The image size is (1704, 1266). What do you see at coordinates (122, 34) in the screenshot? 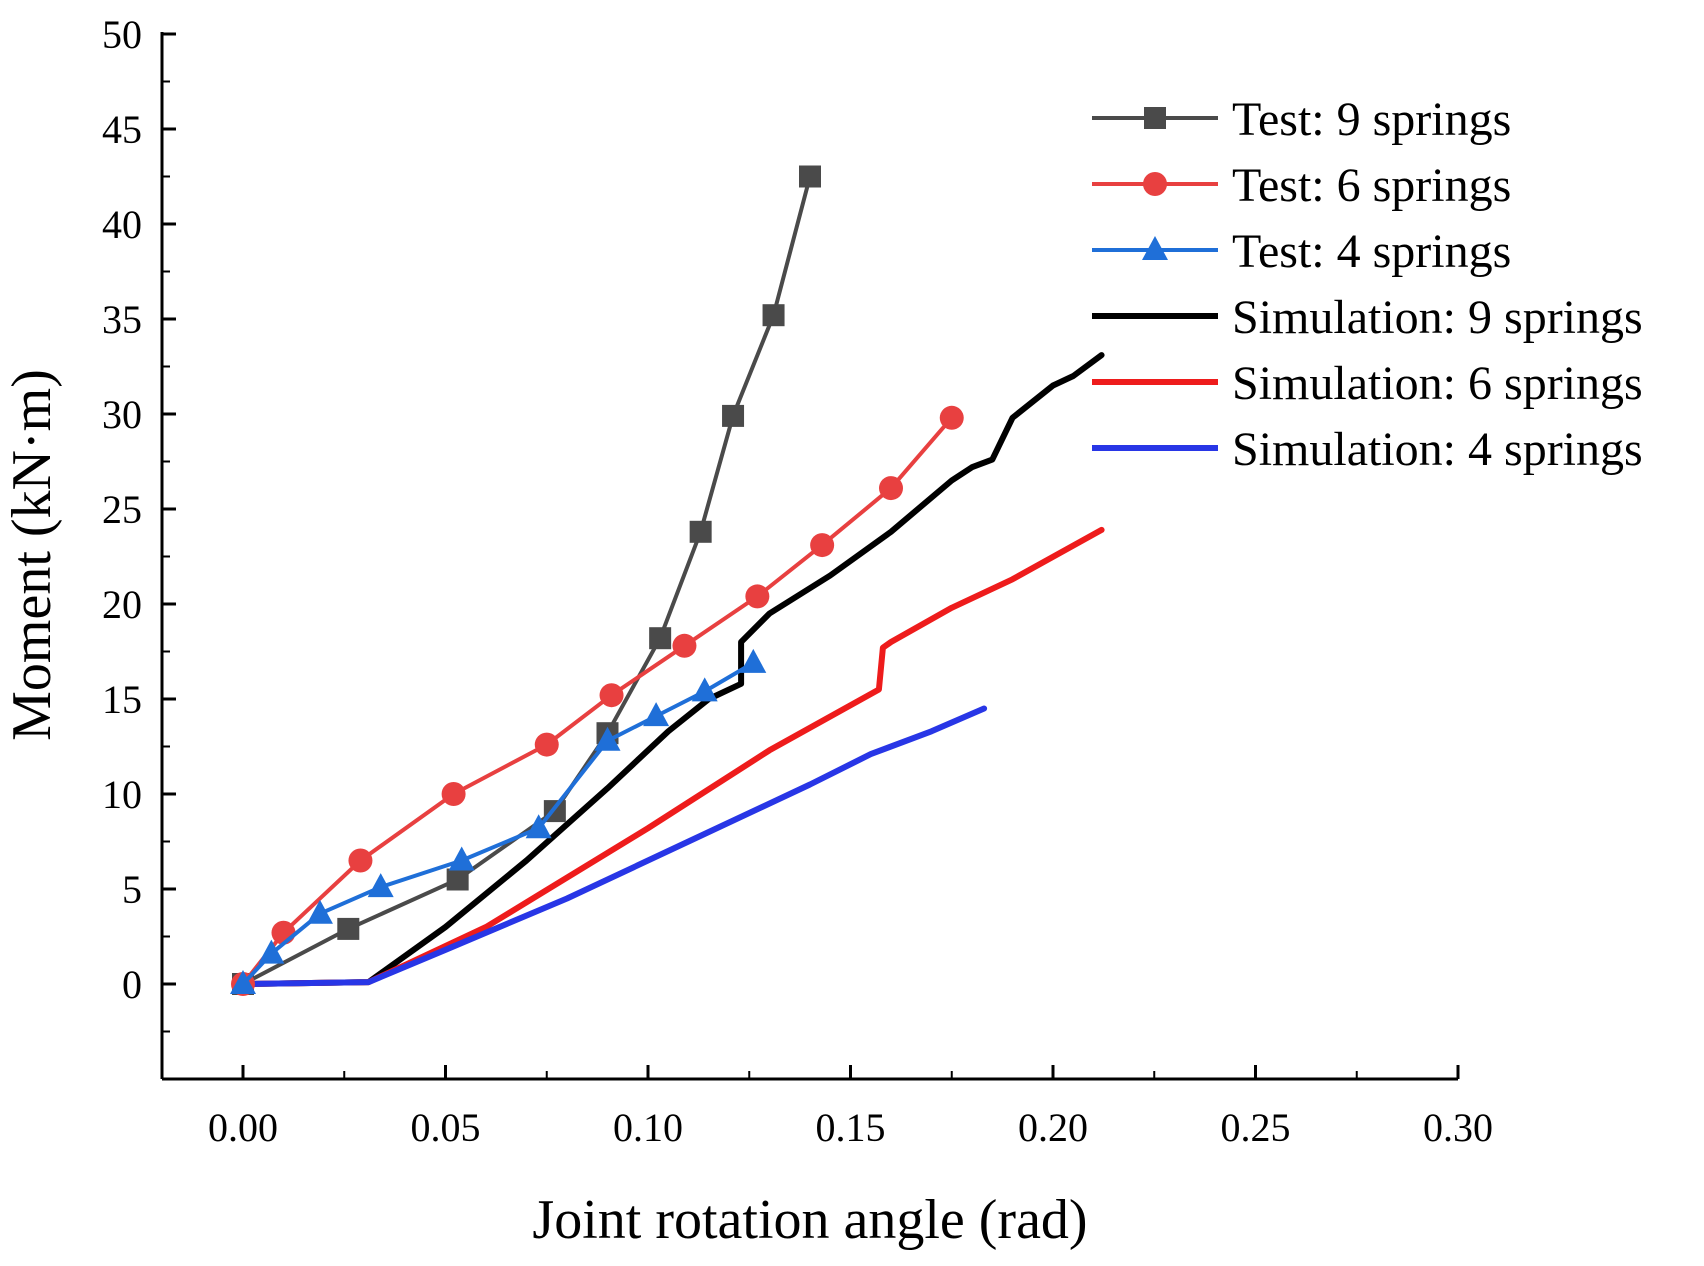
I see `y-tick-label: 50` at bounding box center [122, 34].